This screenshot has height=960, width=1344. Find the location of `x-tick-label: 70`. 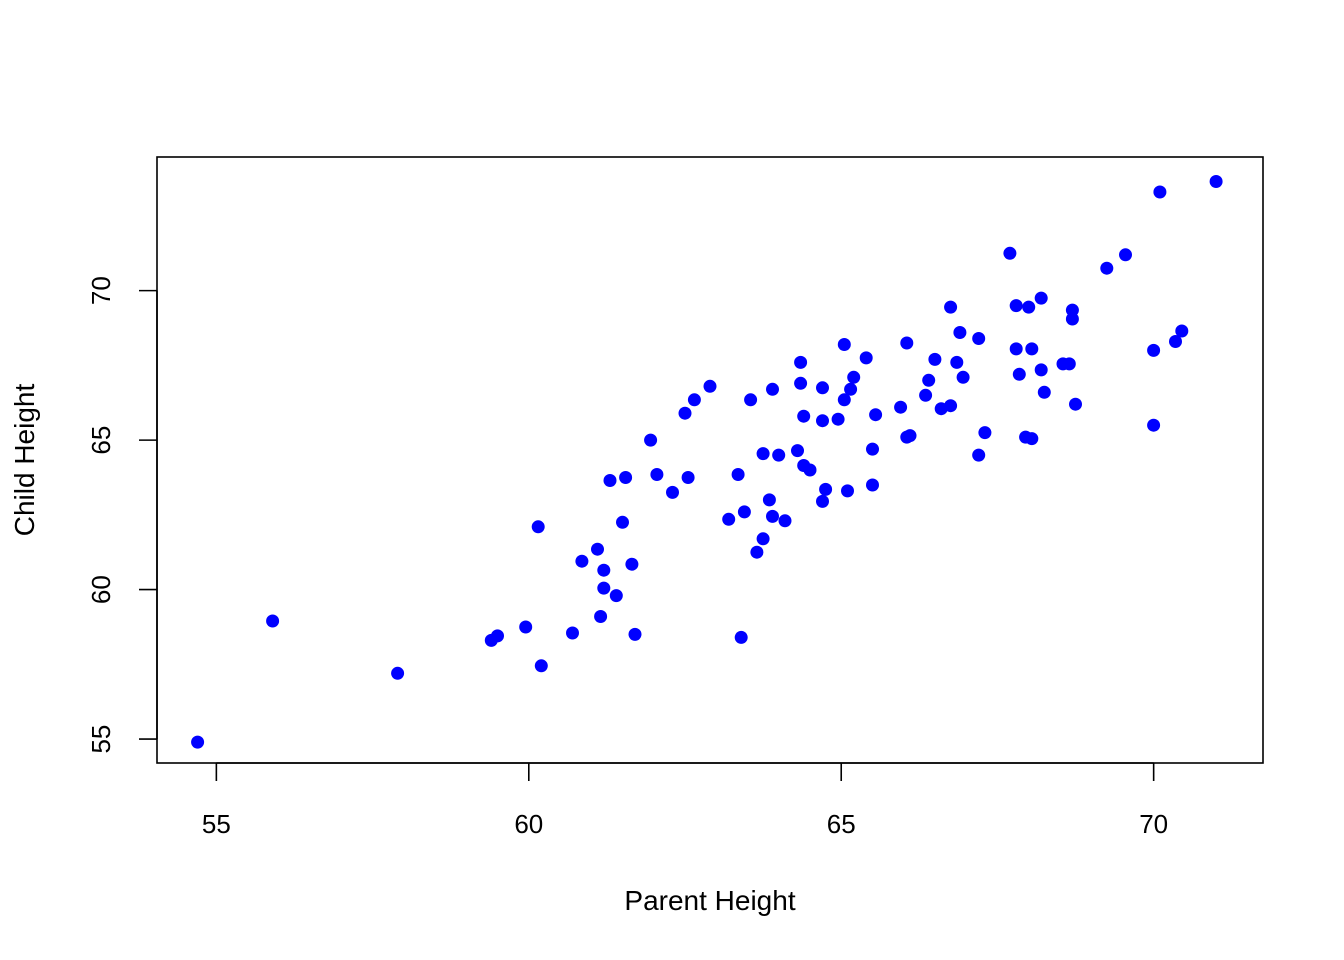

x-tick-label: 70 is located at coordinates (1153, 824).